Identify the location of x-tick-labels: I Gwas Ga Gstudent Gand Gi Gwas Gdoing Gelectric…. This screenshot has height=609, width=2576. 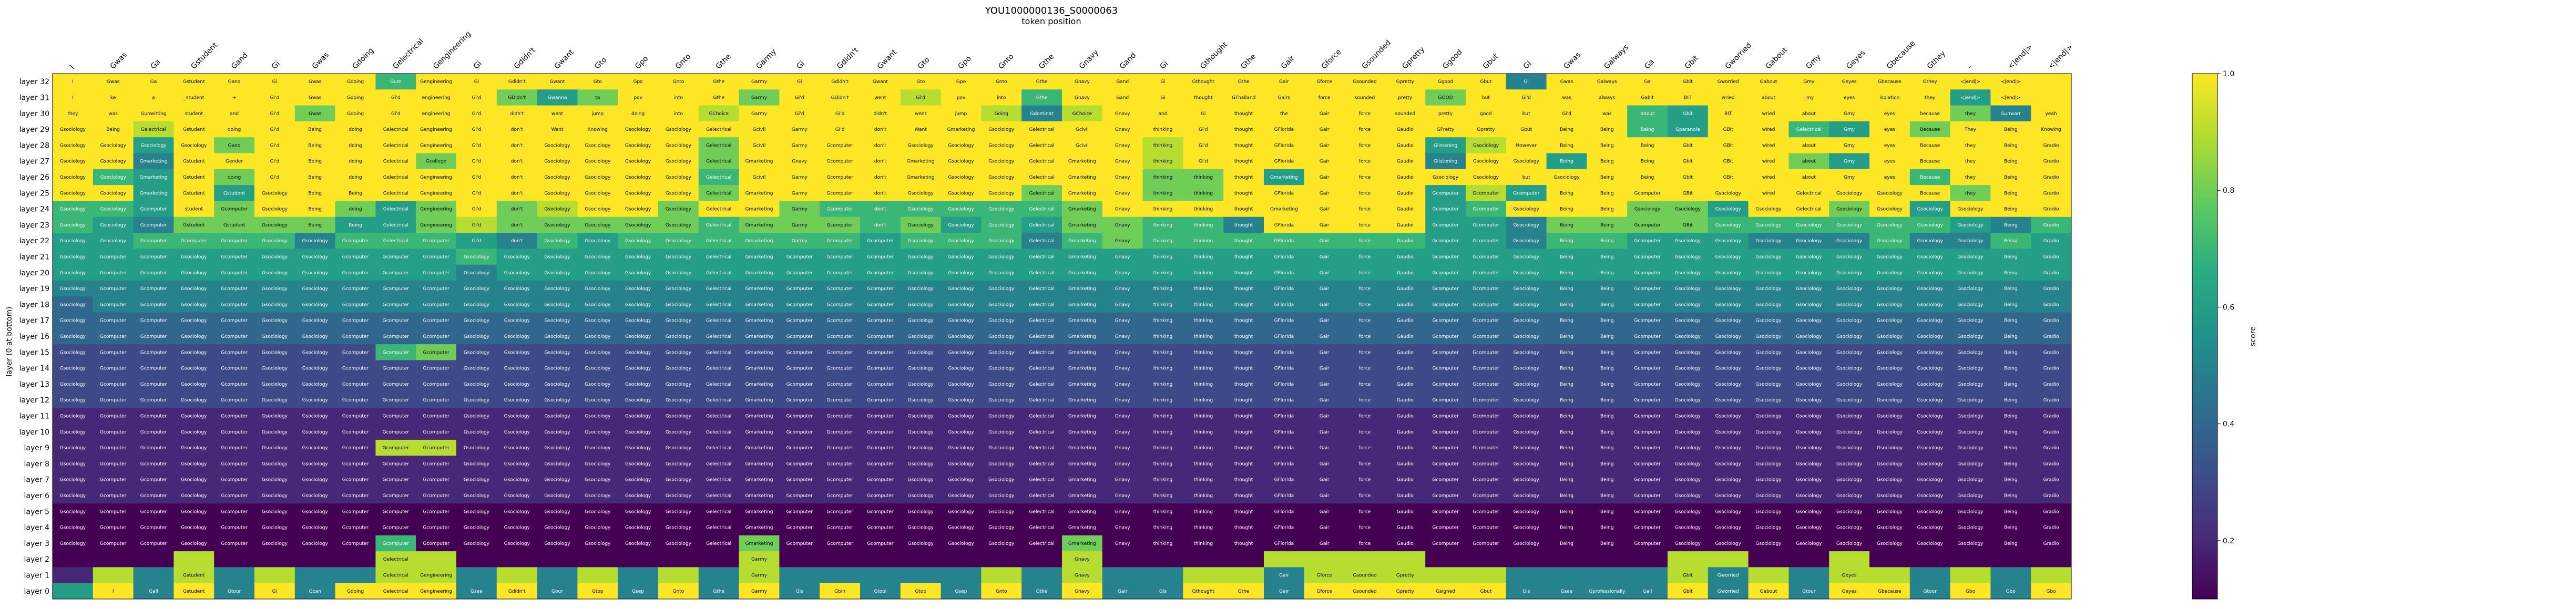
(1071, 50).